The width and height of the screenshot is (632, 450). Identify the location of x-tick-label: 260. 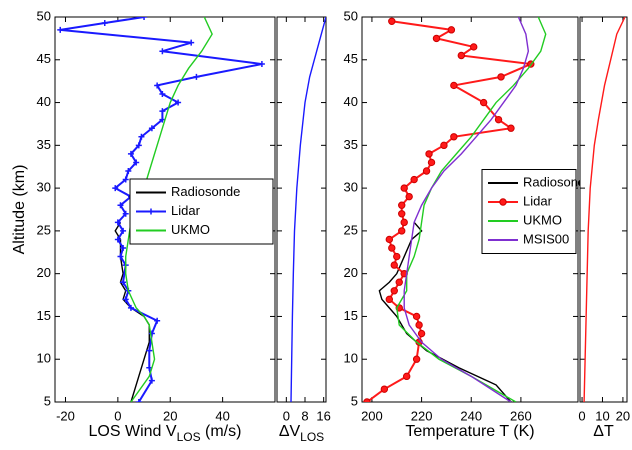
(521, 415).